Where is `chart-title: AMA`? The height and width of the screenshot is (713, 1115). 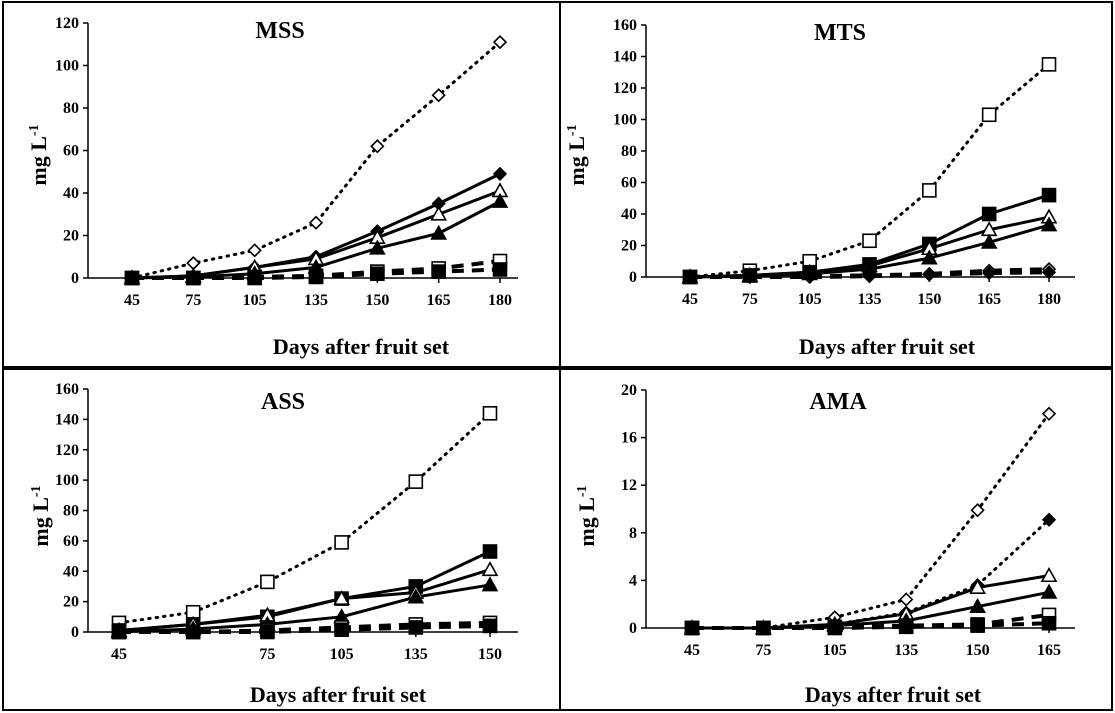 chart-title: AMA is located at coordinates (838, 402).